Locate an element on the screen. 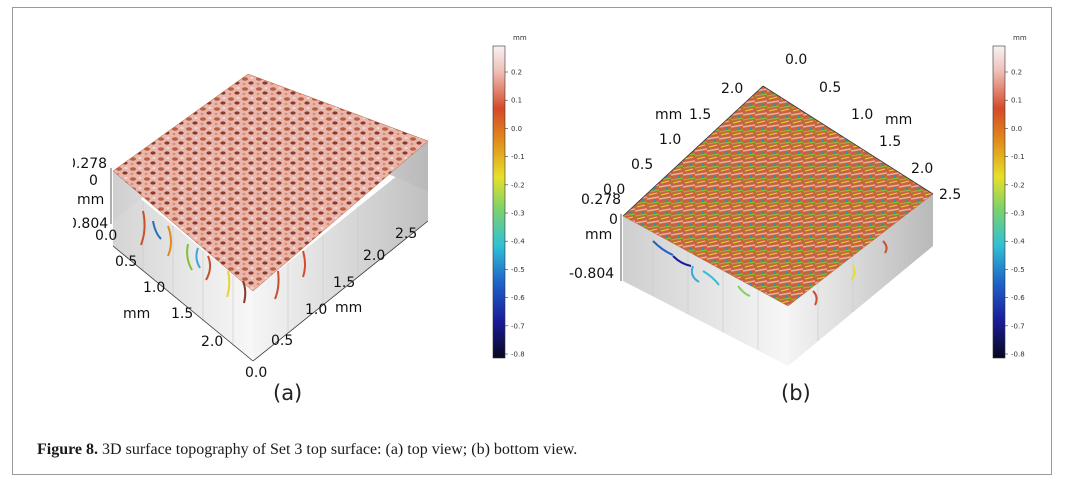 This screenshot has width=1068, height=490. z-axis-bottom-a: -0.804 is located at coordinates (90, 224).